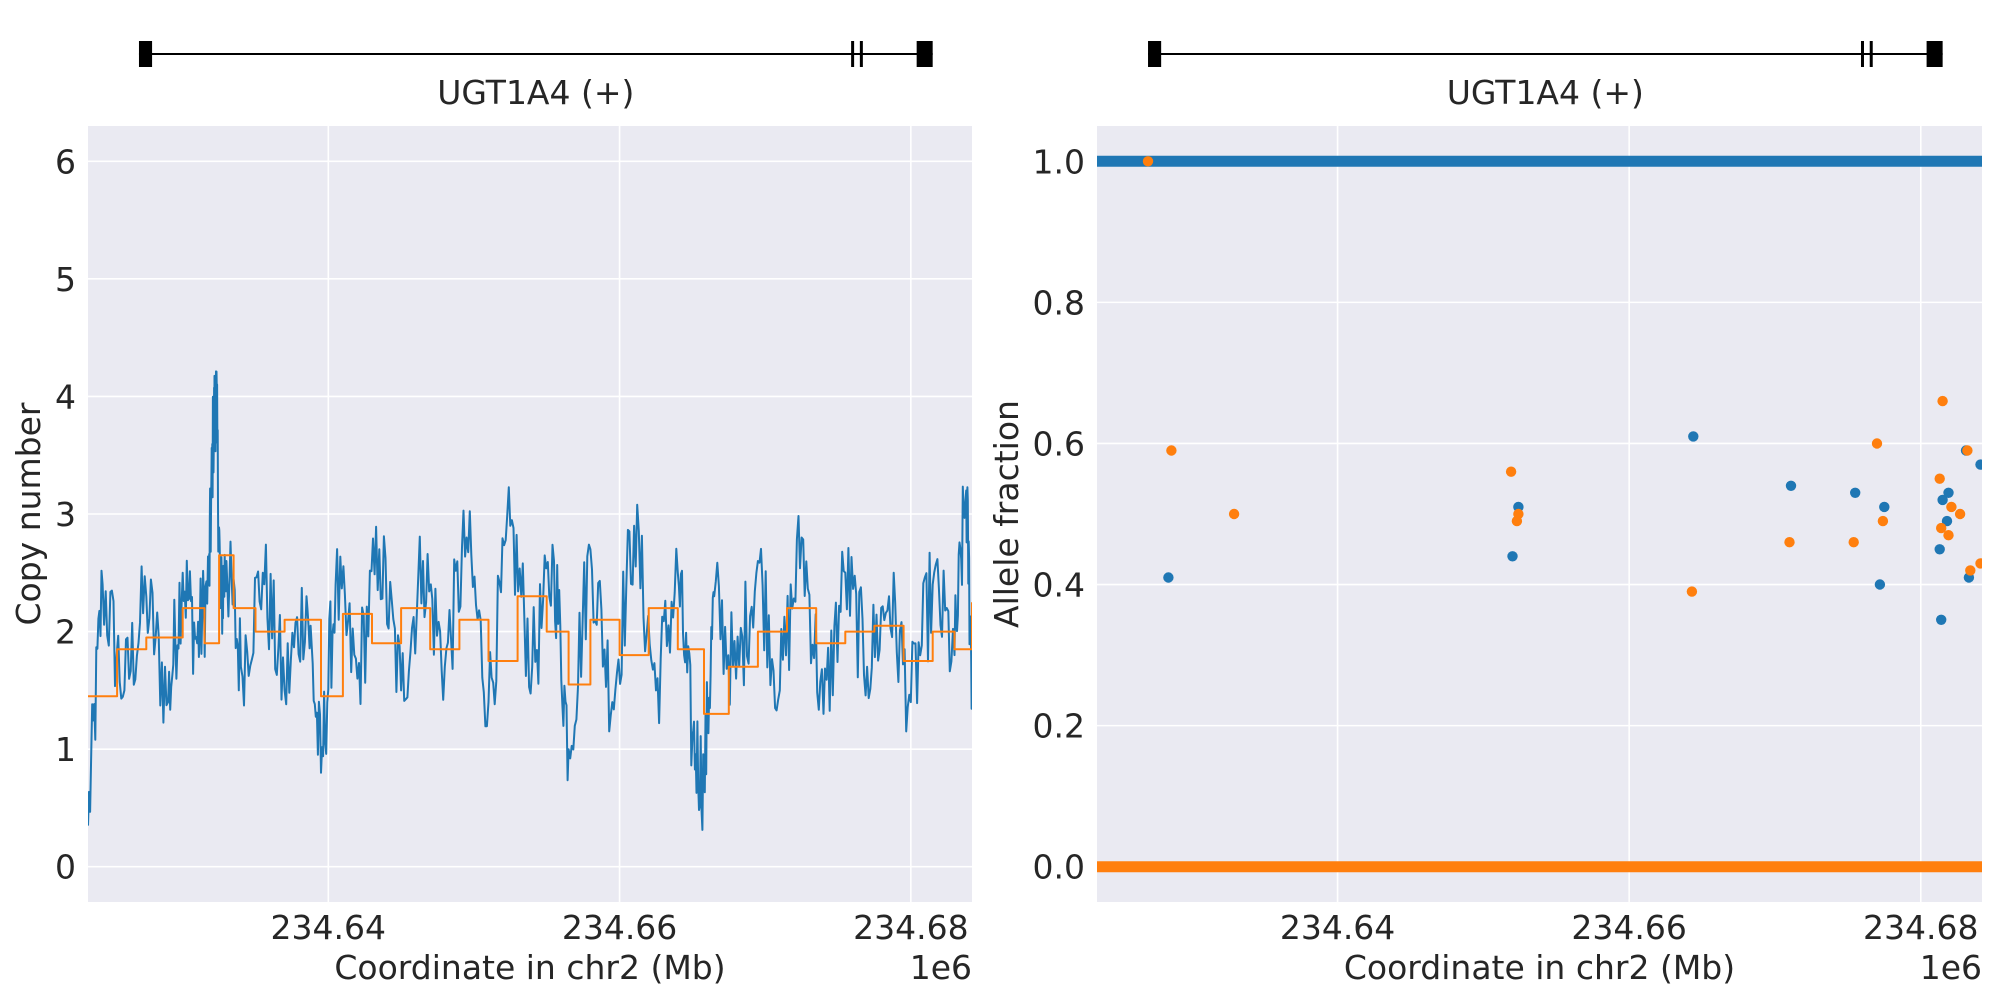 The width and height of the screenshot is (2000, 1000). I want to click on allele-fraction-x-ticks: 234.64 234.66 234.68, so click(1629, 927).